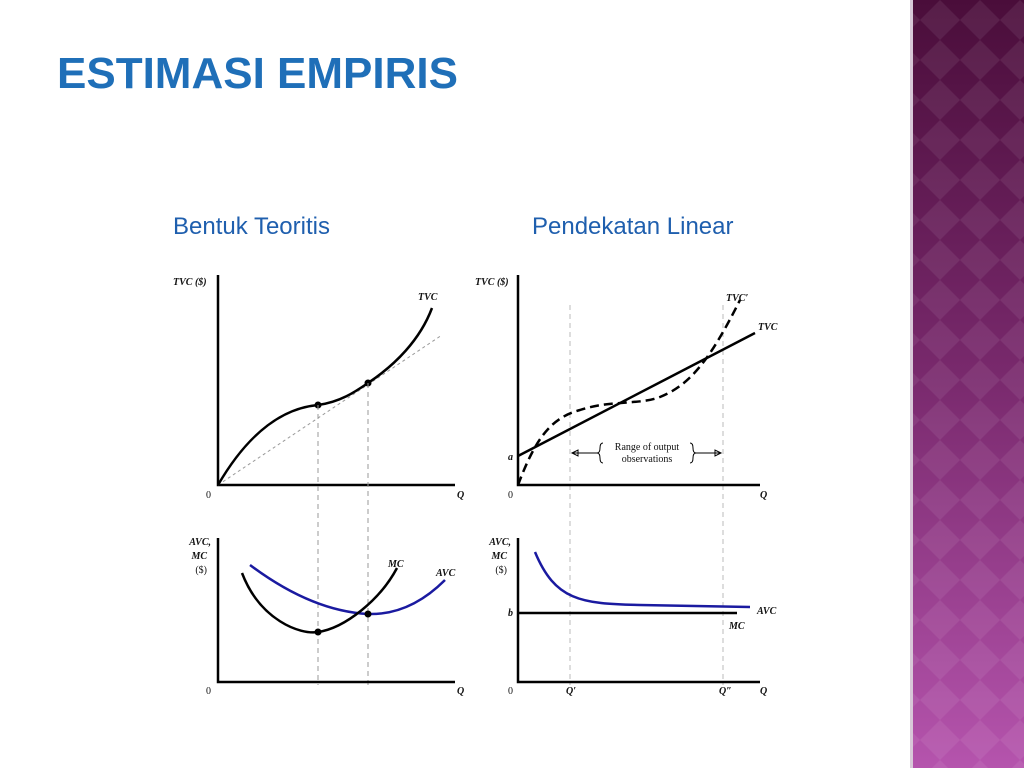  What do you see at coordinates (647, 459) in the screenshot?
I see `range-label: observations` at bounding box center [647, 459].